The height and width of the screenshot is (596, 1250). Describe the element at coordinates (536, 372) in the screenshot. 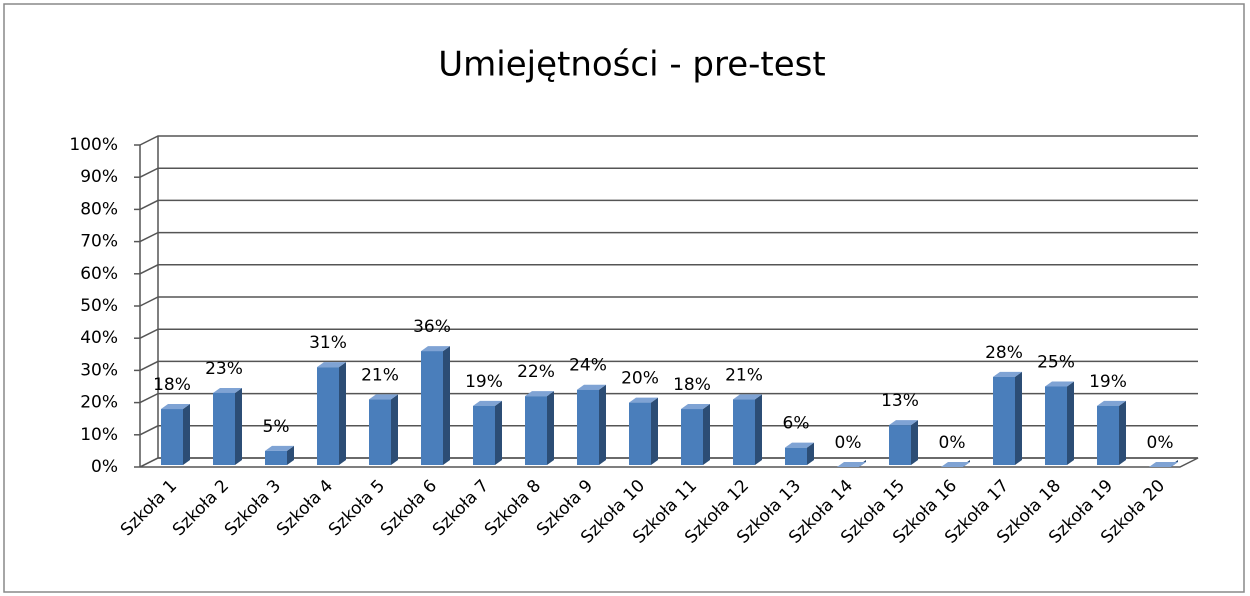

I see `data-label: 22%` at that location.